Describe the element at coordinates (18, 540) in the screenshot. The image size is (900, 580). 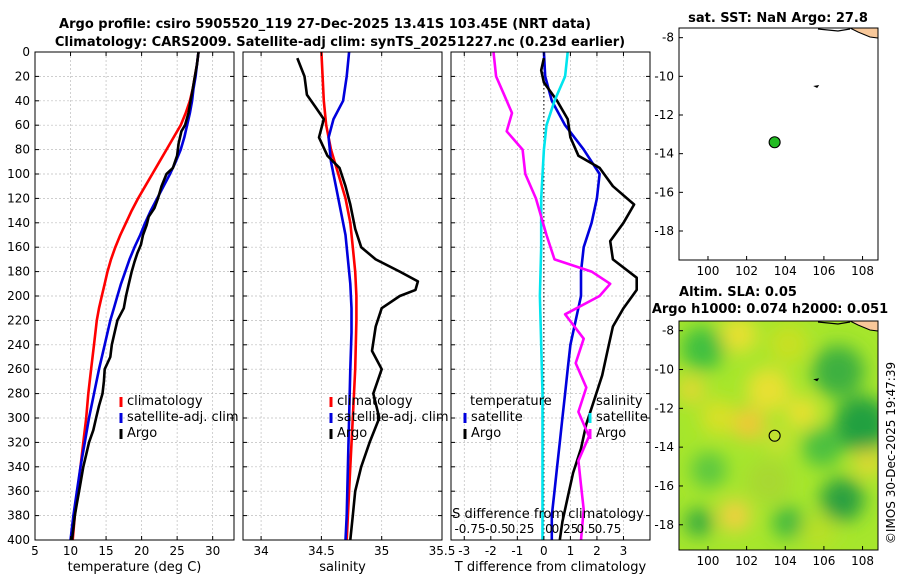
I see `y-tick-label: 400` at that location.